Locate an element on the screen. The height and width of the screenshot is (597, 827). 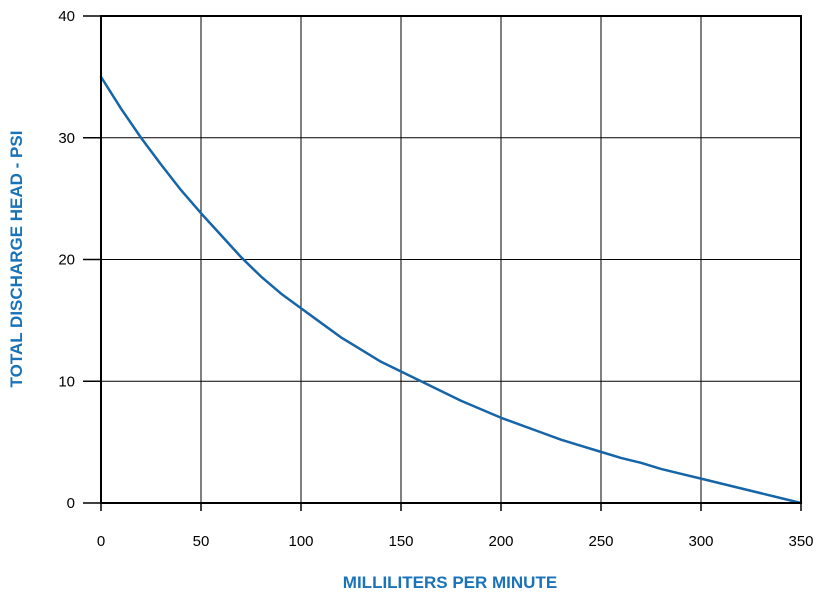
y-tick-label: 20 is located at coordinates (66, 260).